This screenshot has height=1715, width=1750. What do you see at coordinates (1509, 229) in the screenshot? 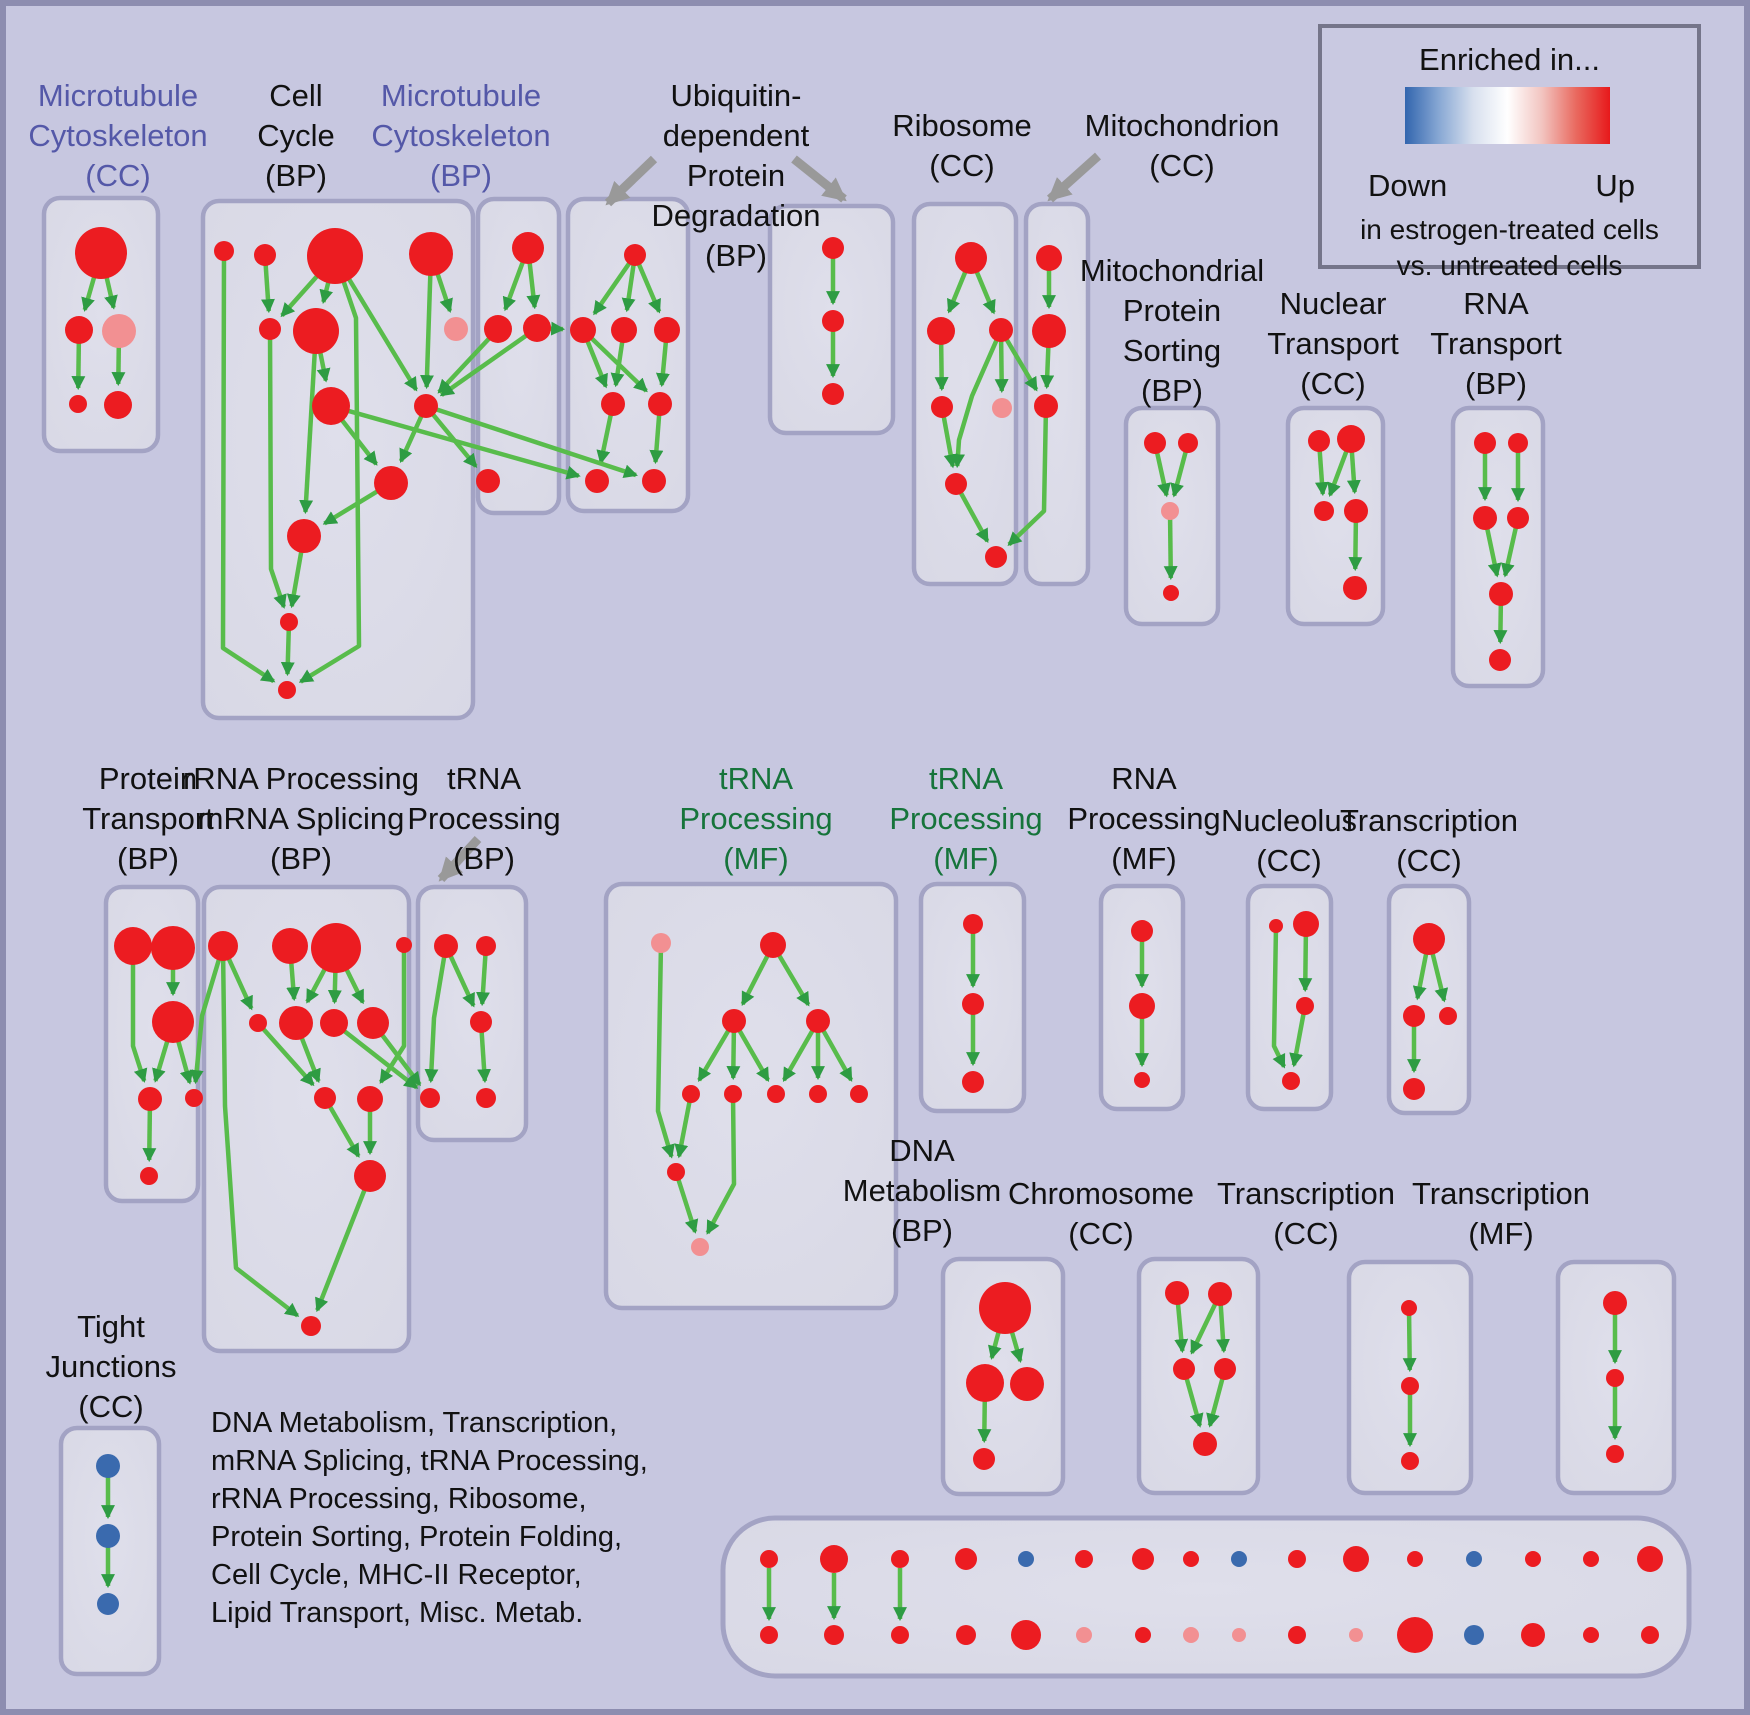
I see `legend-subtitle-1: in estrogen-treated cells` at bounding box center [1509, 229].